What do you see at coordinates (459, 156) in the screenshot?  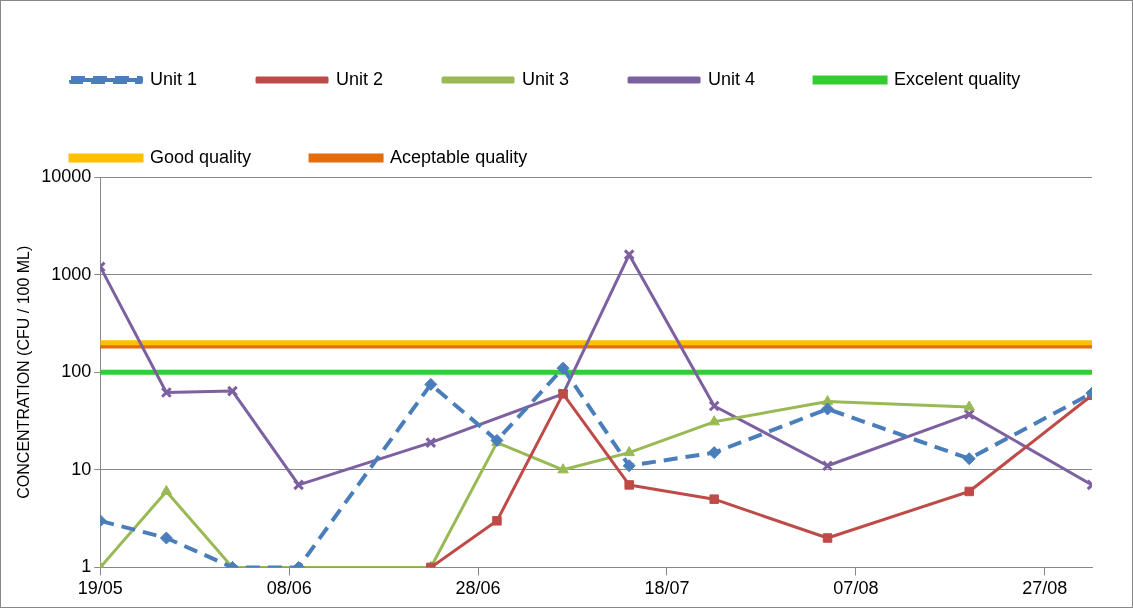 I see `legend-label: Aceptable quality` at bounding box center [459, 156].